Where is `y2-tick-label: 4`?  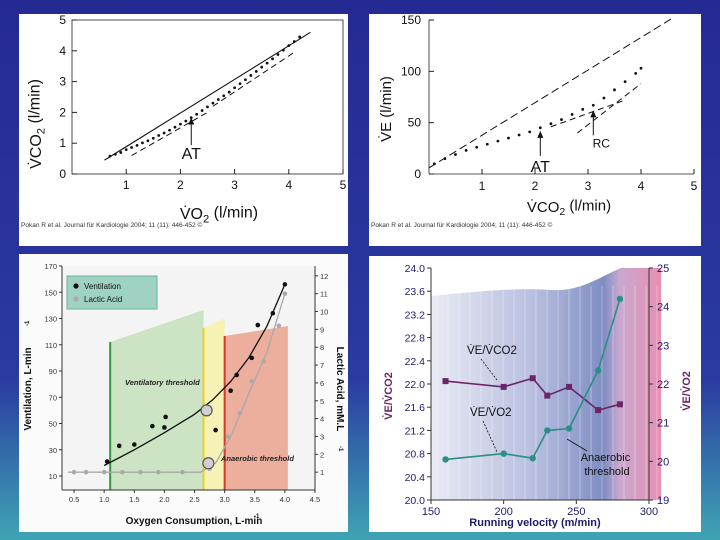
y2-tick-label: 4 is located at coordinates (322, 419).